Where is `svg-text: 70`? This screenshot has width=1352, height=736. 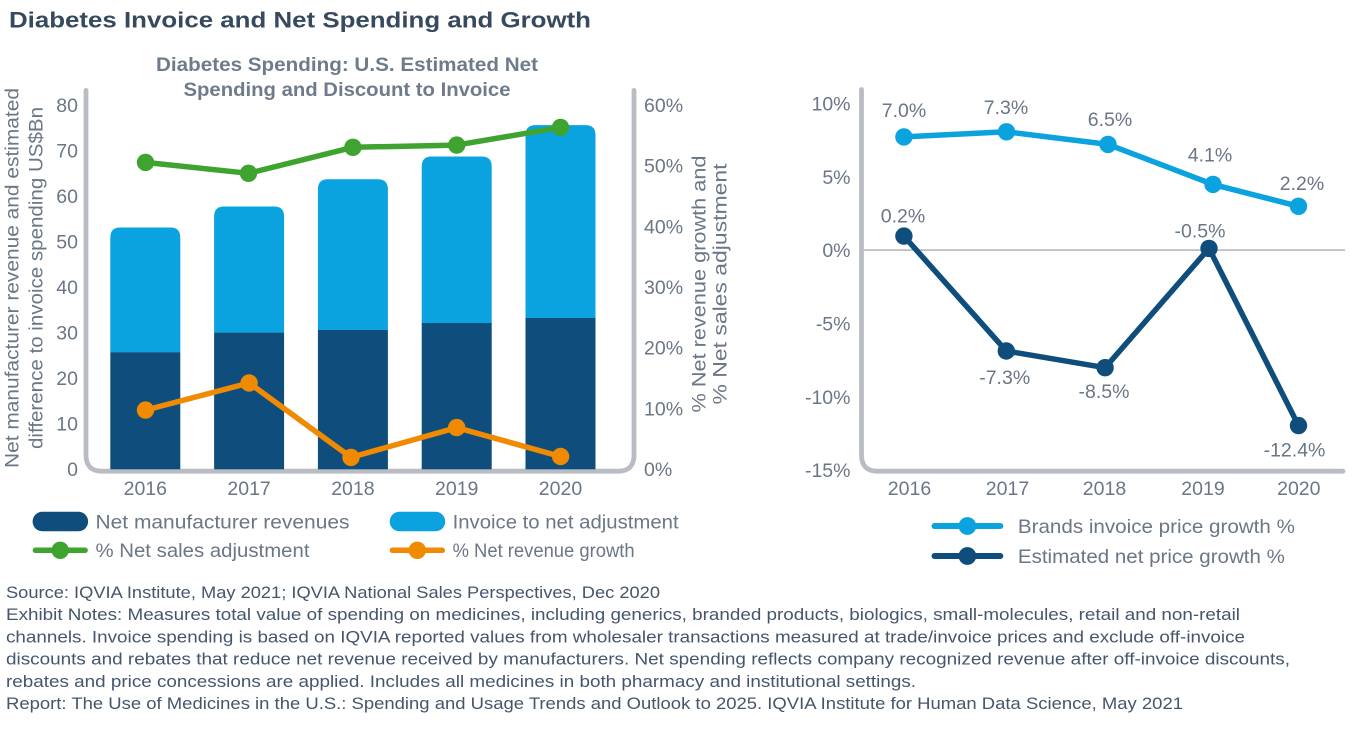
svg-text: 70 is located at coordinates (67, 152).